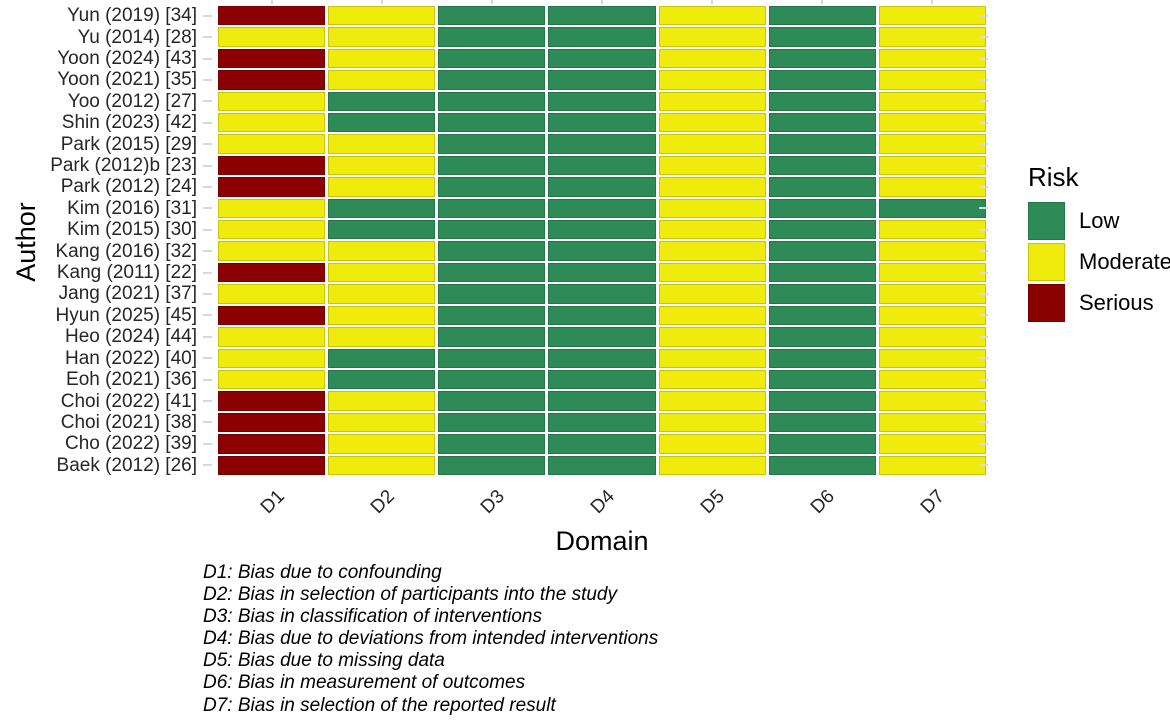  Describe the element at coordinates (272, 502) in the screenshot. I see `x-axis-tick-label: D1` at that location.